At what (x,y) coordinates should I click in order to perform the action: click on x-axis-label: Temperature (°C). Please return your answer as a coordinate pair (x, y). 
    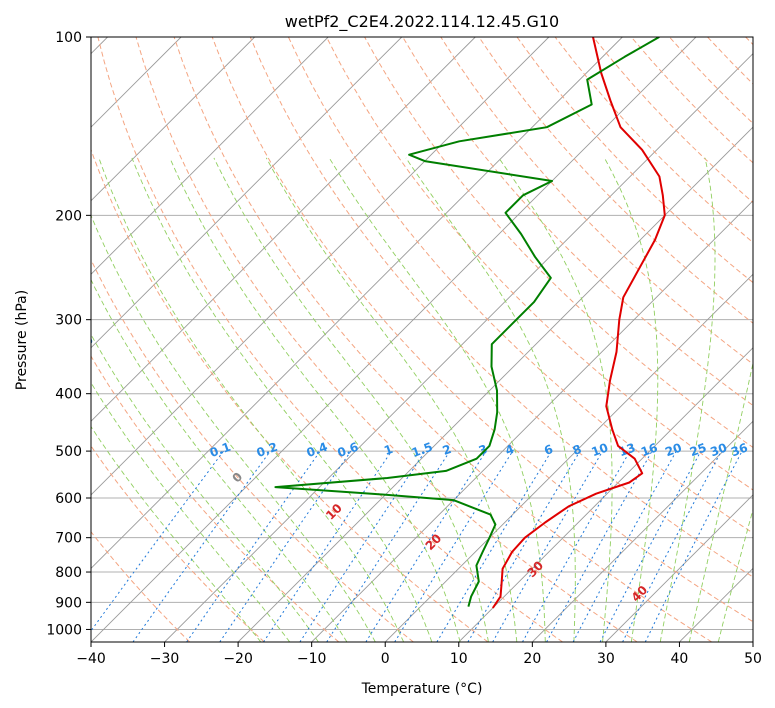
    Looking at the image, I should click on (422, 689).